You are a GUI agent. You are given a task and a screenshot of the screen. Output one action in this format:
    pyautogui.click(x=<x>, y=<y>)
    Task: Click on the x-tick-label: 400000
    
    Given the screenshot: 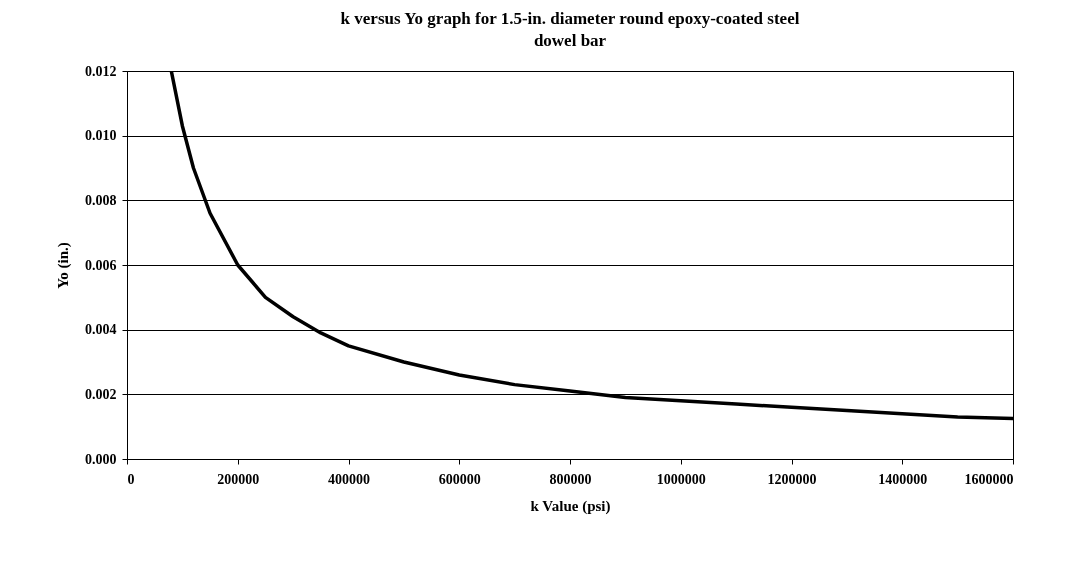 What is the action you would take?
    pyautogui.click(x=349, y=479)
    